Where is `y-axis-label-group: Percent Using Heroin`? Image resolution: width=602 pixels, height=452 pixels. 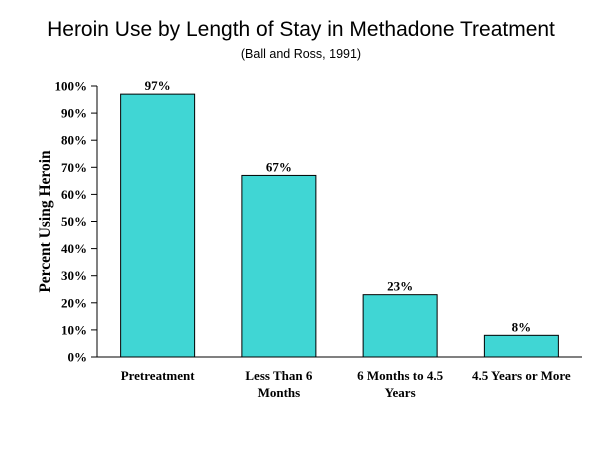 y-axis-label-group: Percent Using Heroin is located at coordinates (45, 221).